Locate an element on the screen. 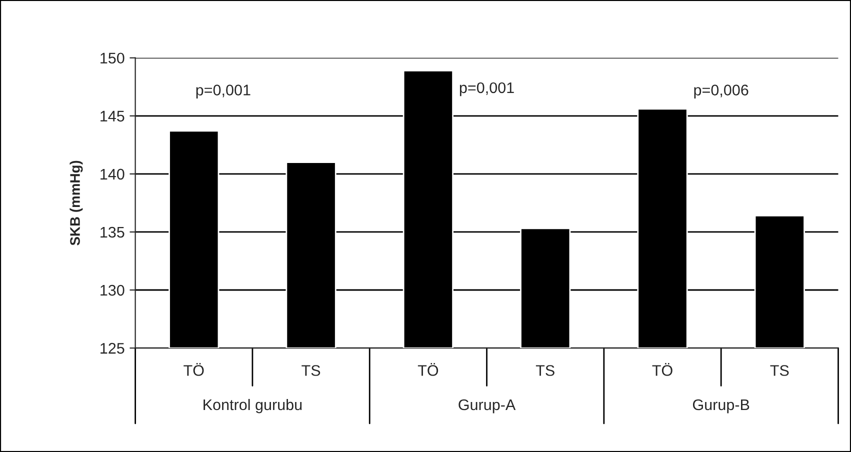 The image size is (851, 452). text: Gurup-B is located at coordinates (721, 406).